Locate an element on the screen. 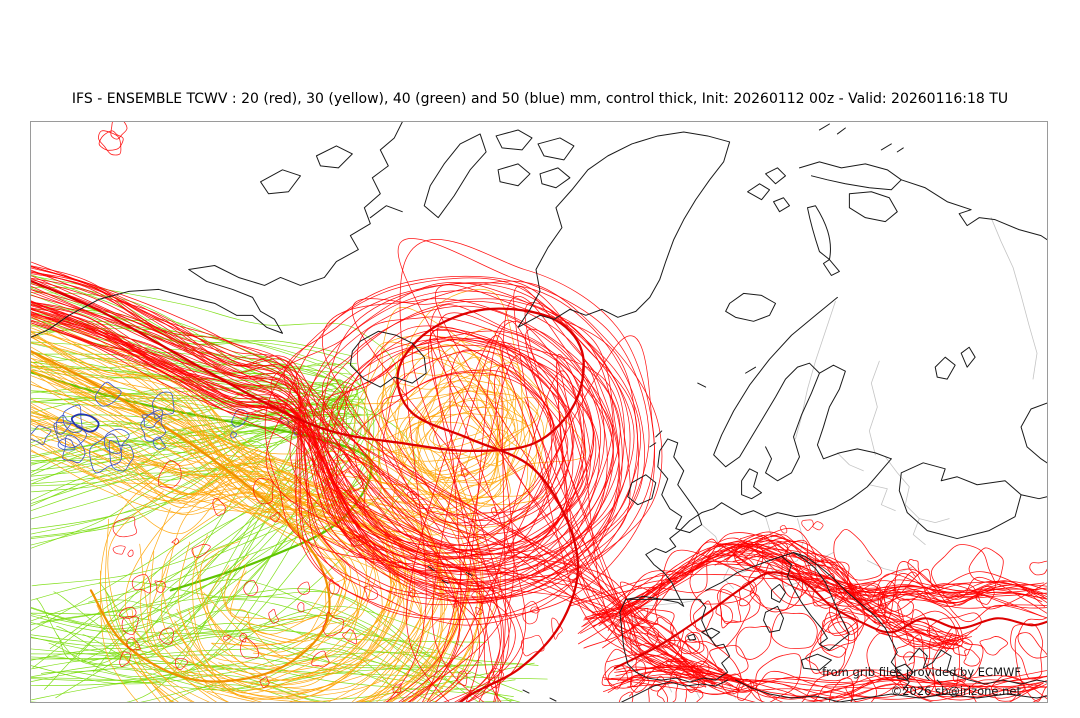 This screenshot has height=718, width=1080. control-member-red is located at coordinates (830, 620).